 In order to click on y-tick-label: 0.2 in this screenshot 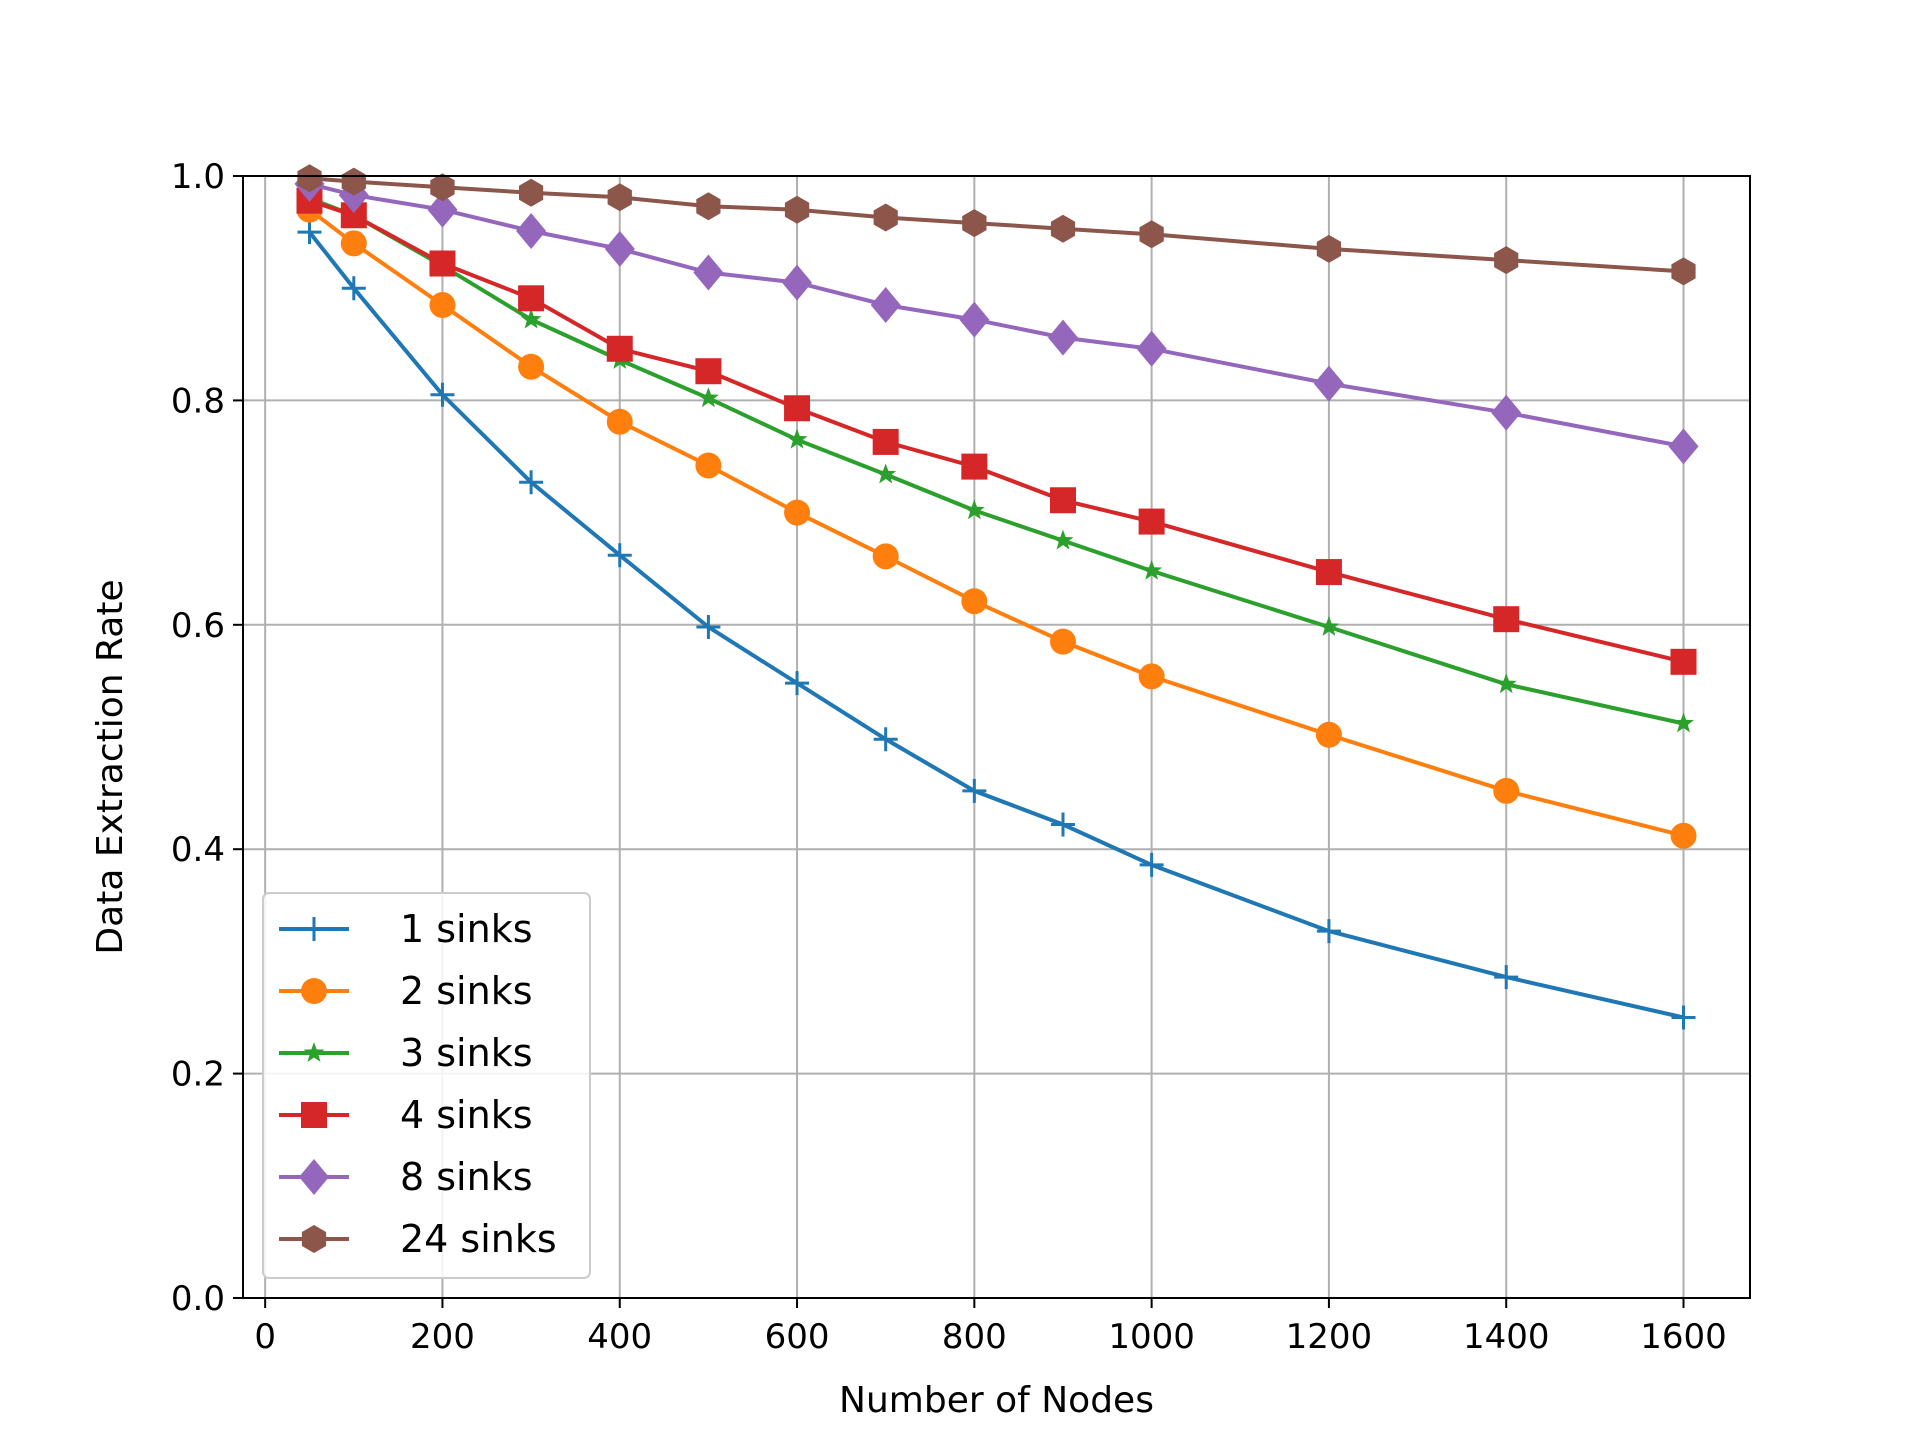, I will do `click(198, 1075)`.